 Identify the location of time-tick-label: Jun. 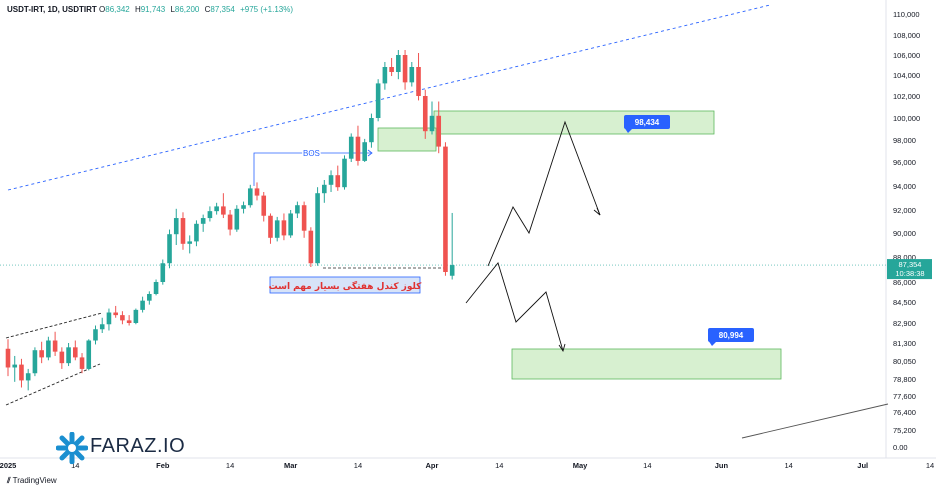
(722, 465).